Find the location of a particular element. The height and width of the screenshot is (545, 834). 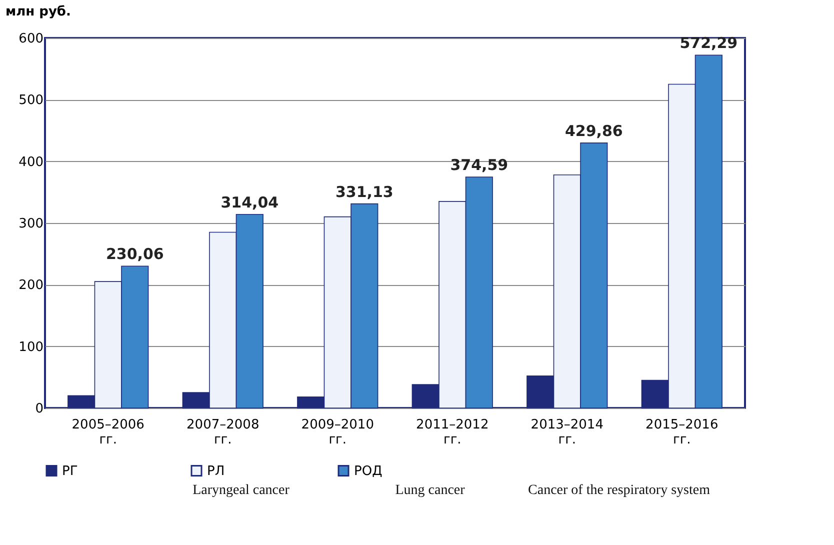

y-axis-title: млн руб. is located at coordinates (38, 12).